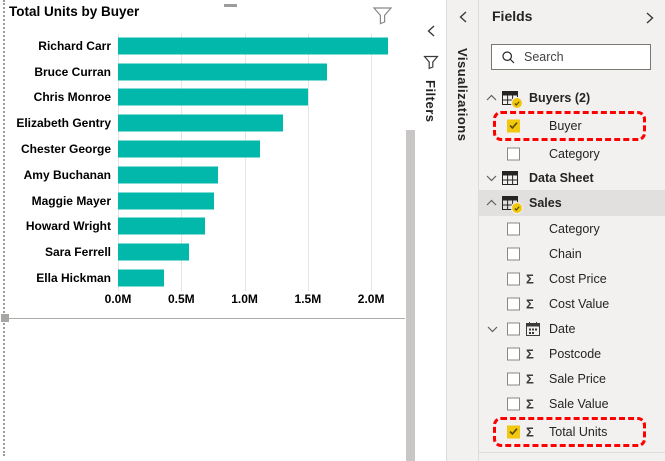 Image resolution: width=665 pixels, height=461 pixels. I want to click on table-row: Data Sheet, so click(572, 178).